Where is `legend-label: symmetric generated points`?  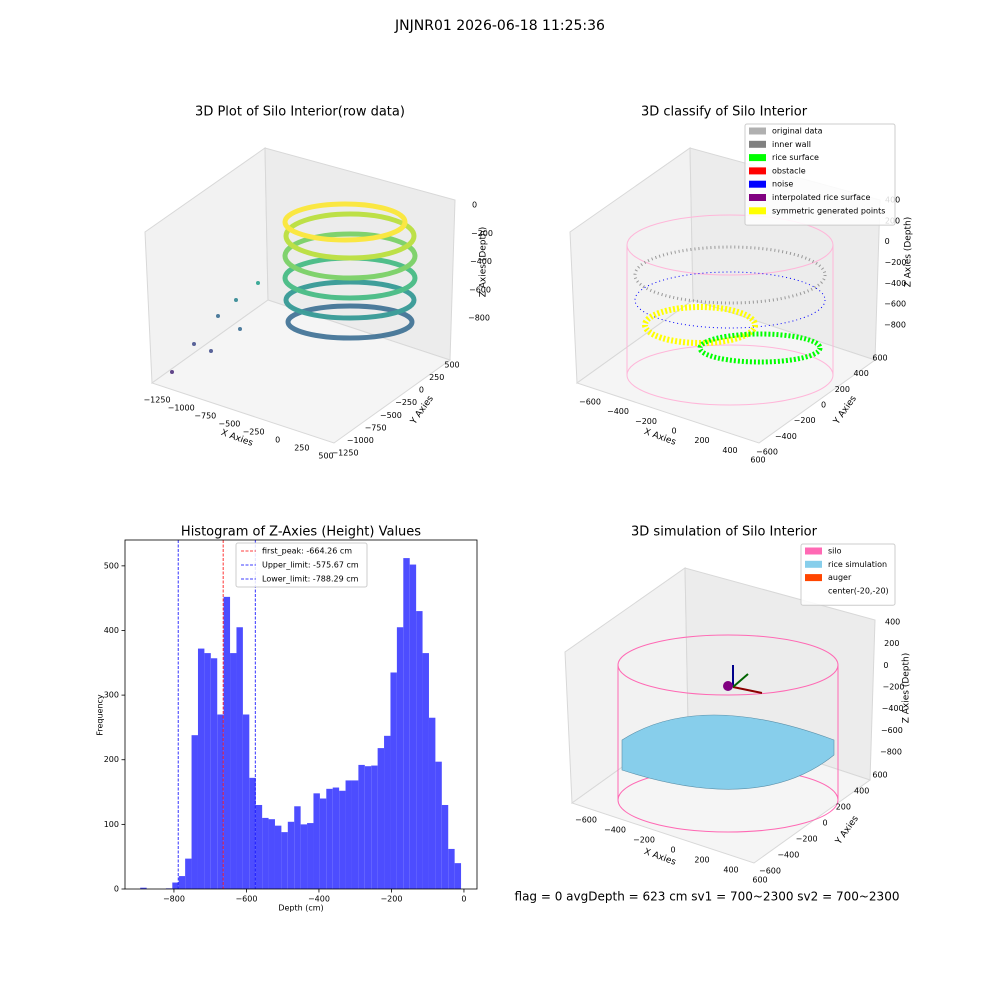
legend-label: symmetric generated points is located at coordinates (828, 210).